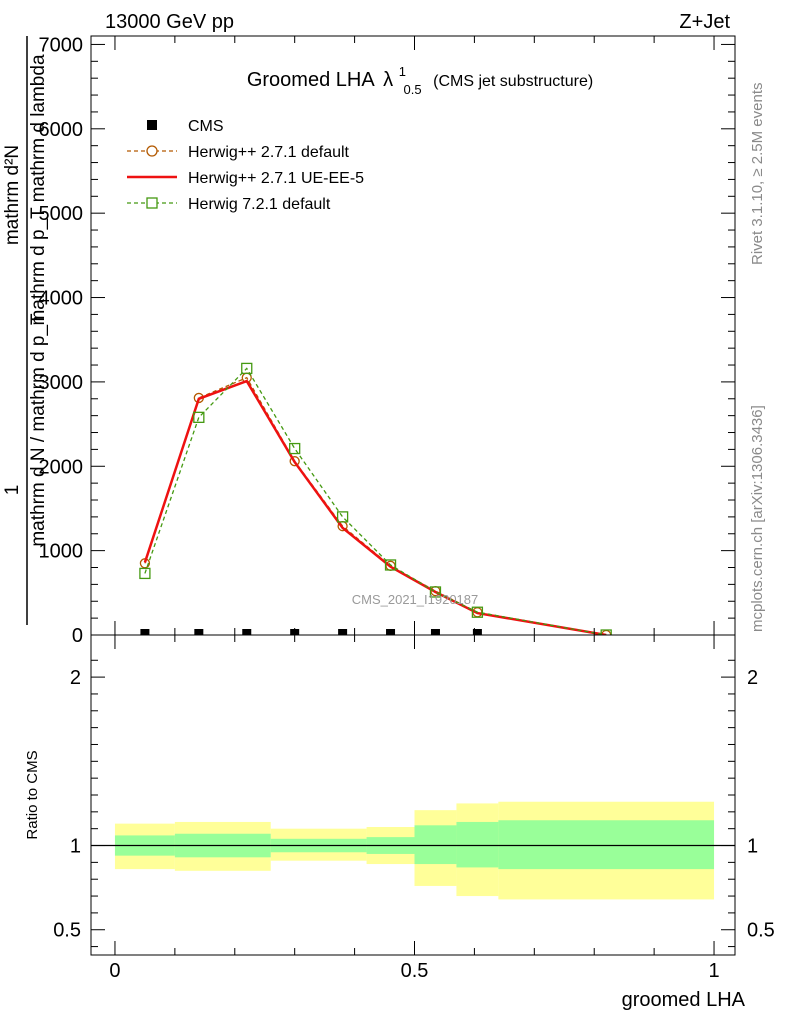  What do you see at coordinates (757, 174) in the screenshot?
I see `rivet-label: Rivet 3.1.10, ≥ 2.5M events` at bounding box center [757, 174].